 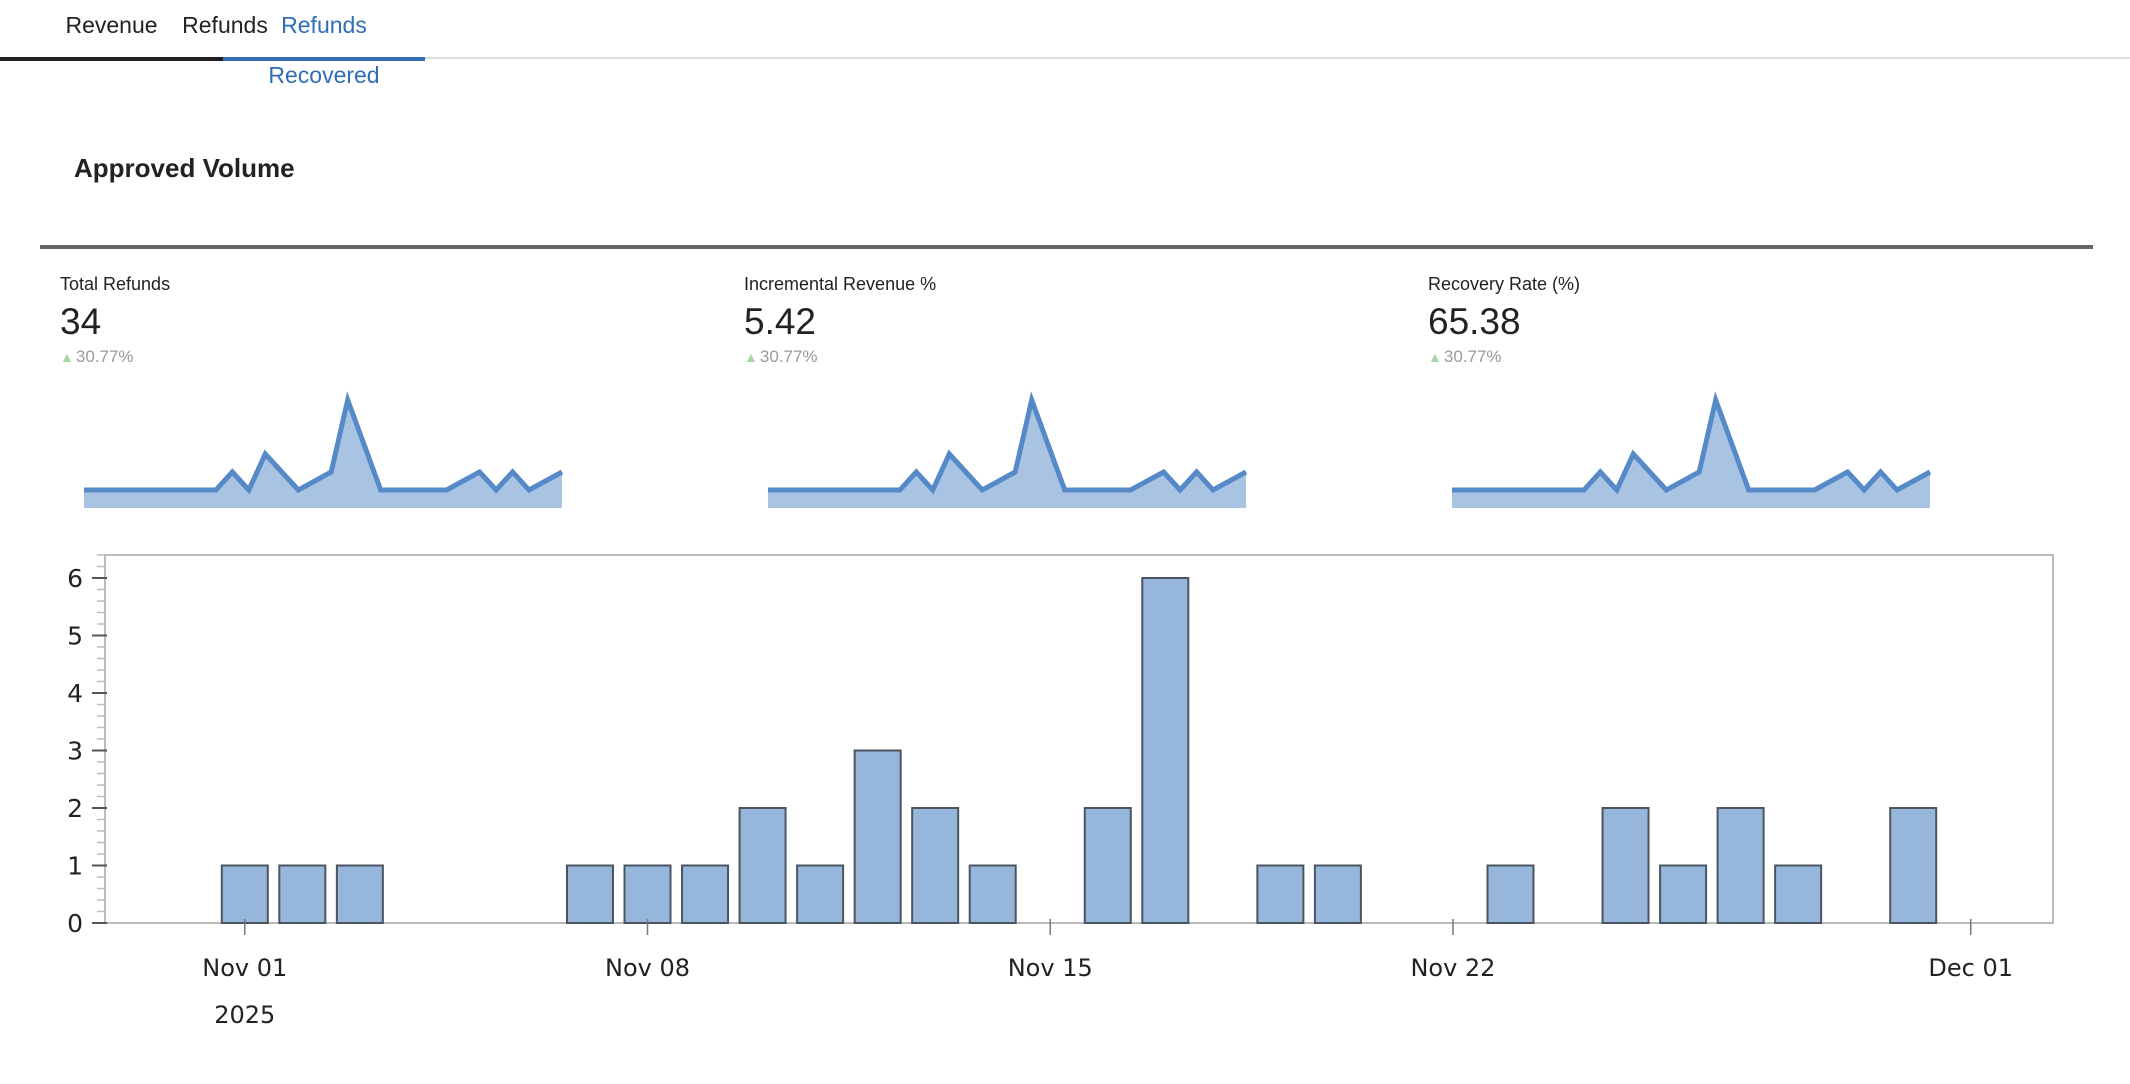 I want to click on y-tick-label: 1, so click(x=75, y=866).